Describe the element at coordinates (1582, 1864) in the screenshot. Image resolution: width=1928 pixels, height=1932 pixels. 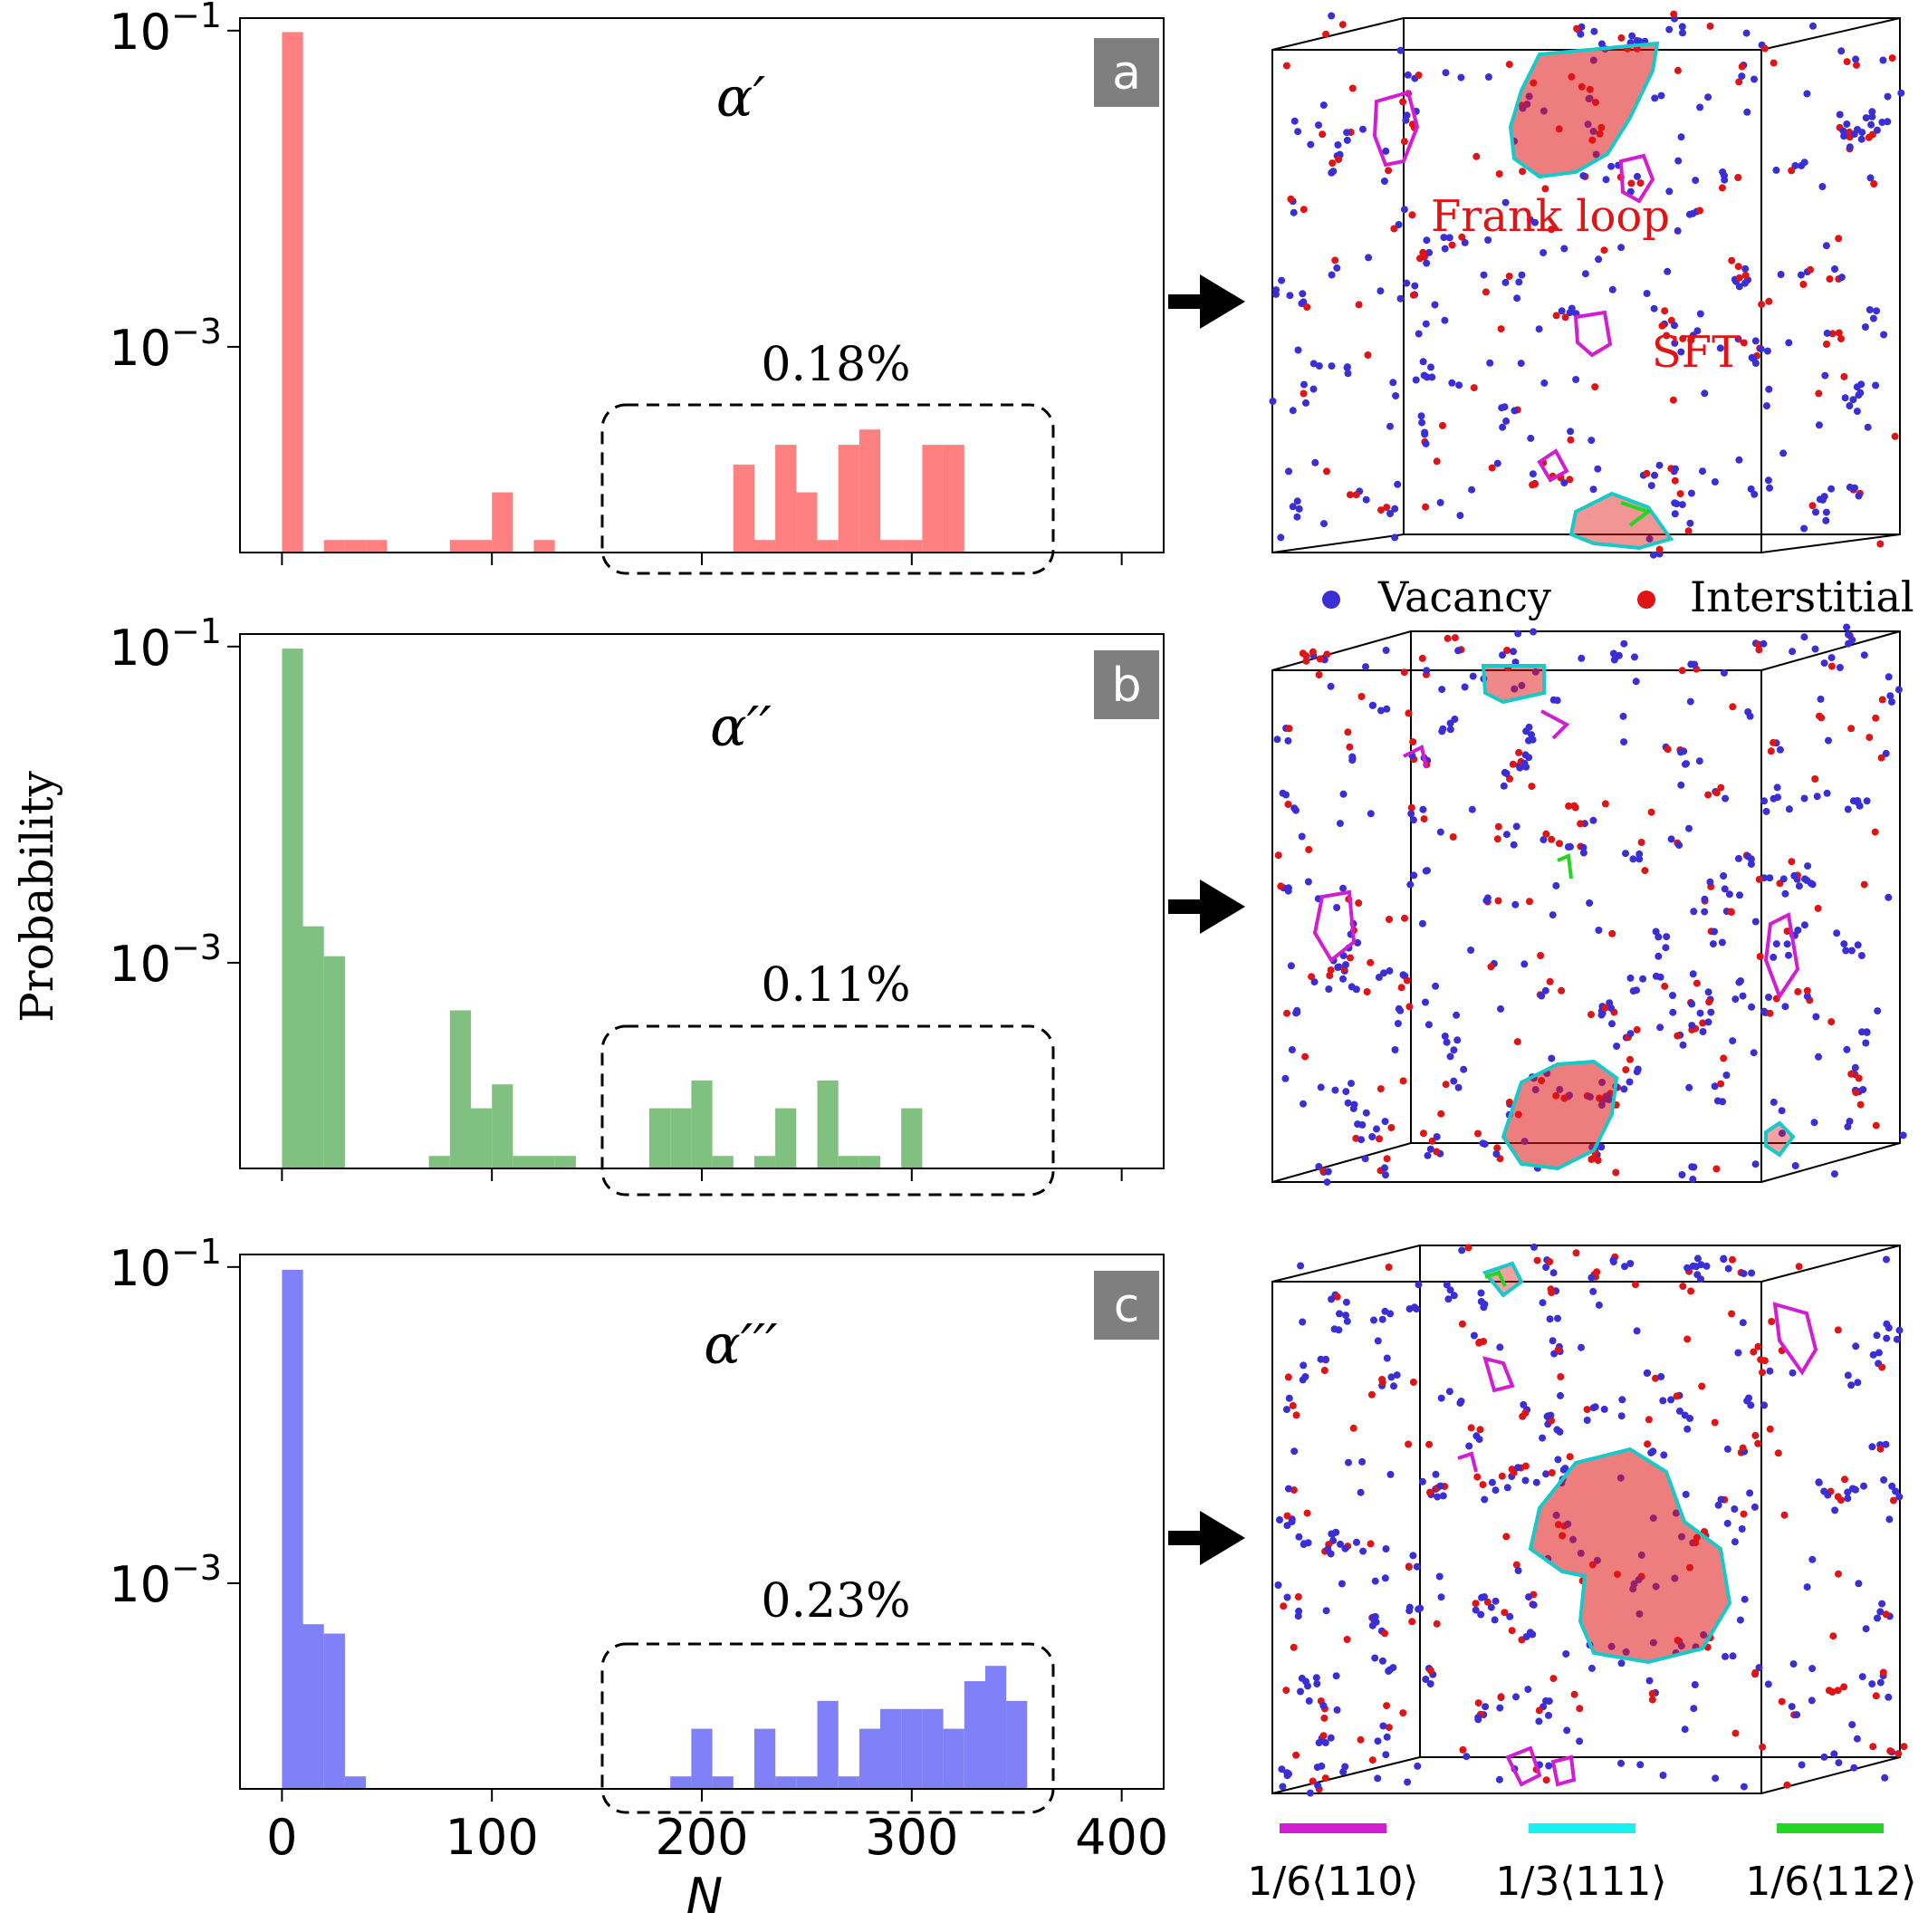
I see `dislocation-legend: 1/6⟨110⟩ 1/3⟨111⟩ 1/6⟨112⟩` at that location.